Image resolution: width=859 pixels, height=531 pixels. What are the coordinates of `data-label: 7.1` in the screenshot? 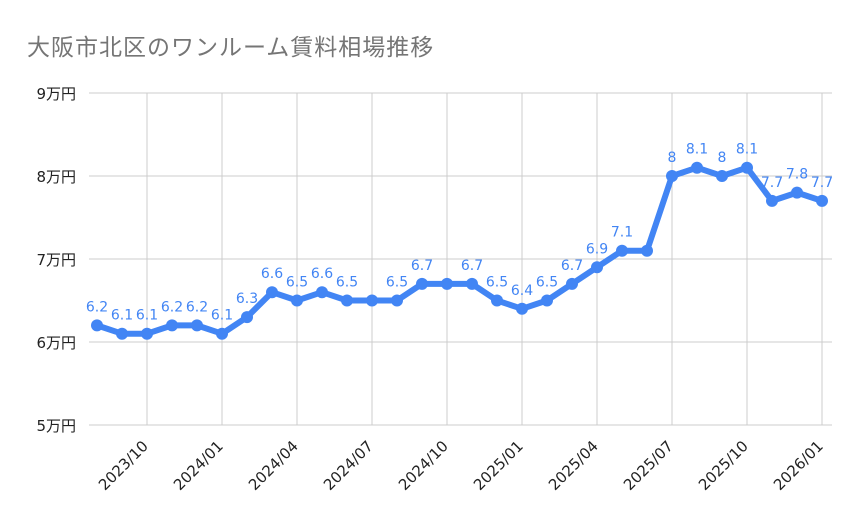 It's located at (622, 233).